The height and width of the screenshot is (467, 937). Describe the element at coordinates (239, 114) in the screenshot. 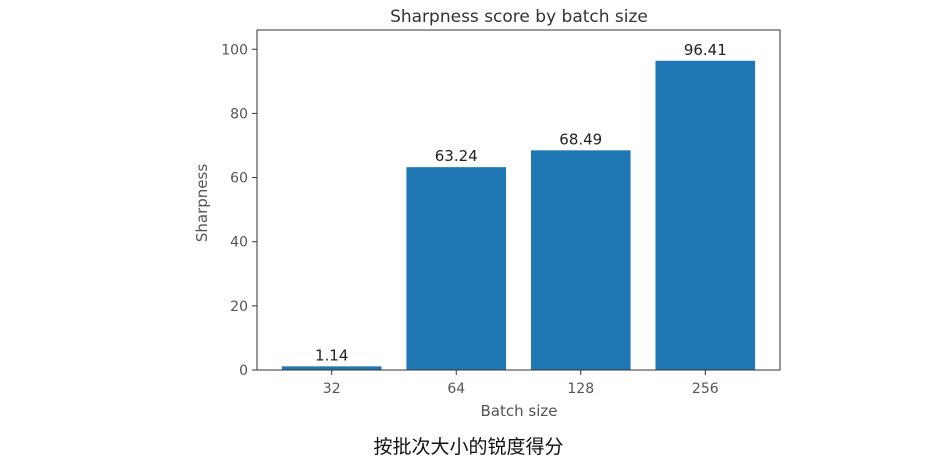

I see `y-tick-label: 80` at that location.